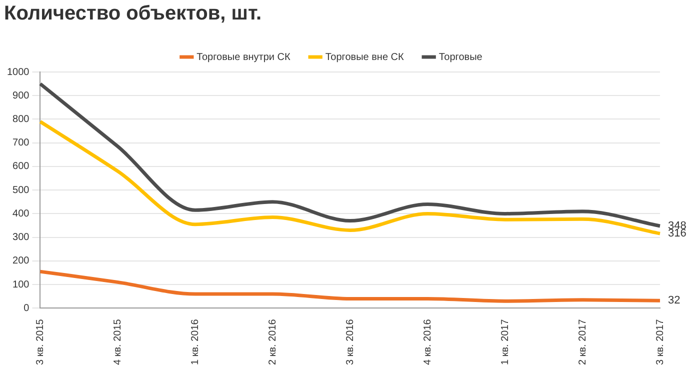  Describe the element at coordinates (18, 72) in the screenshot. I see `y-tick-label: 1000` at that location.